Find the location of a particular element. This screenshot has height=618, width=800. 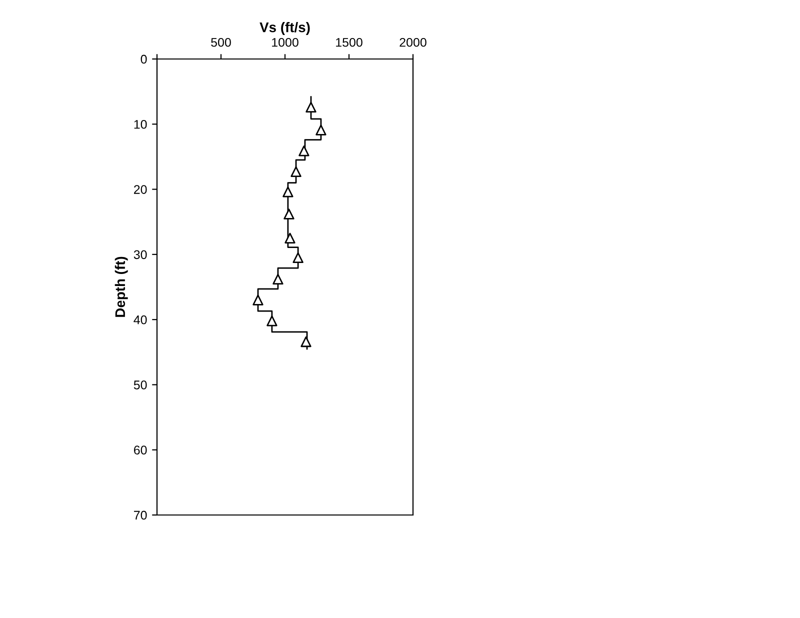

y-tick-label: 50 is located at coordinates (140, 385).